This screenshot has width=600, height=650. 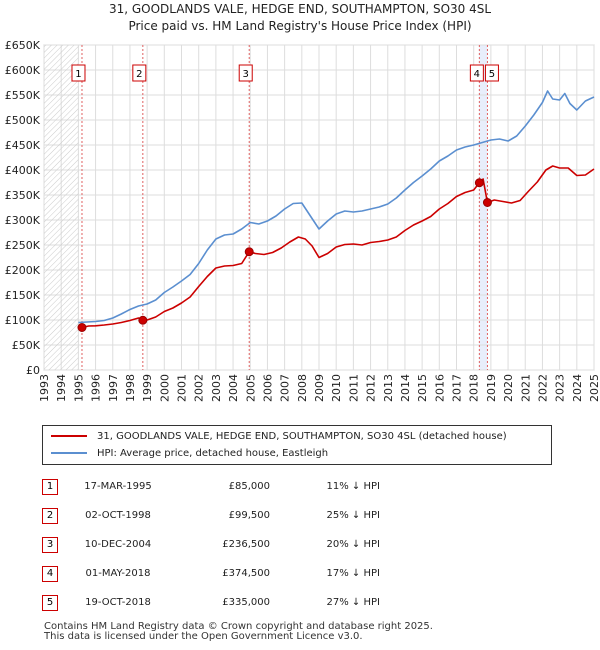 I want to click on transaction-number-label: 1, so click(x=78, y=74).